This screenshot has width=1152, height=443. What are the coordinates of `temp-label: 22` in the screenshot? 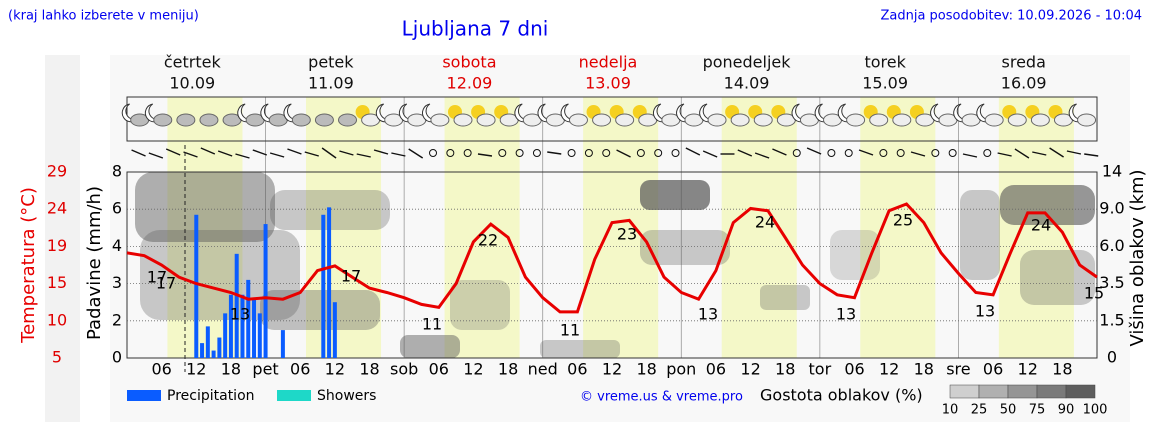 It's located at (488, 240).